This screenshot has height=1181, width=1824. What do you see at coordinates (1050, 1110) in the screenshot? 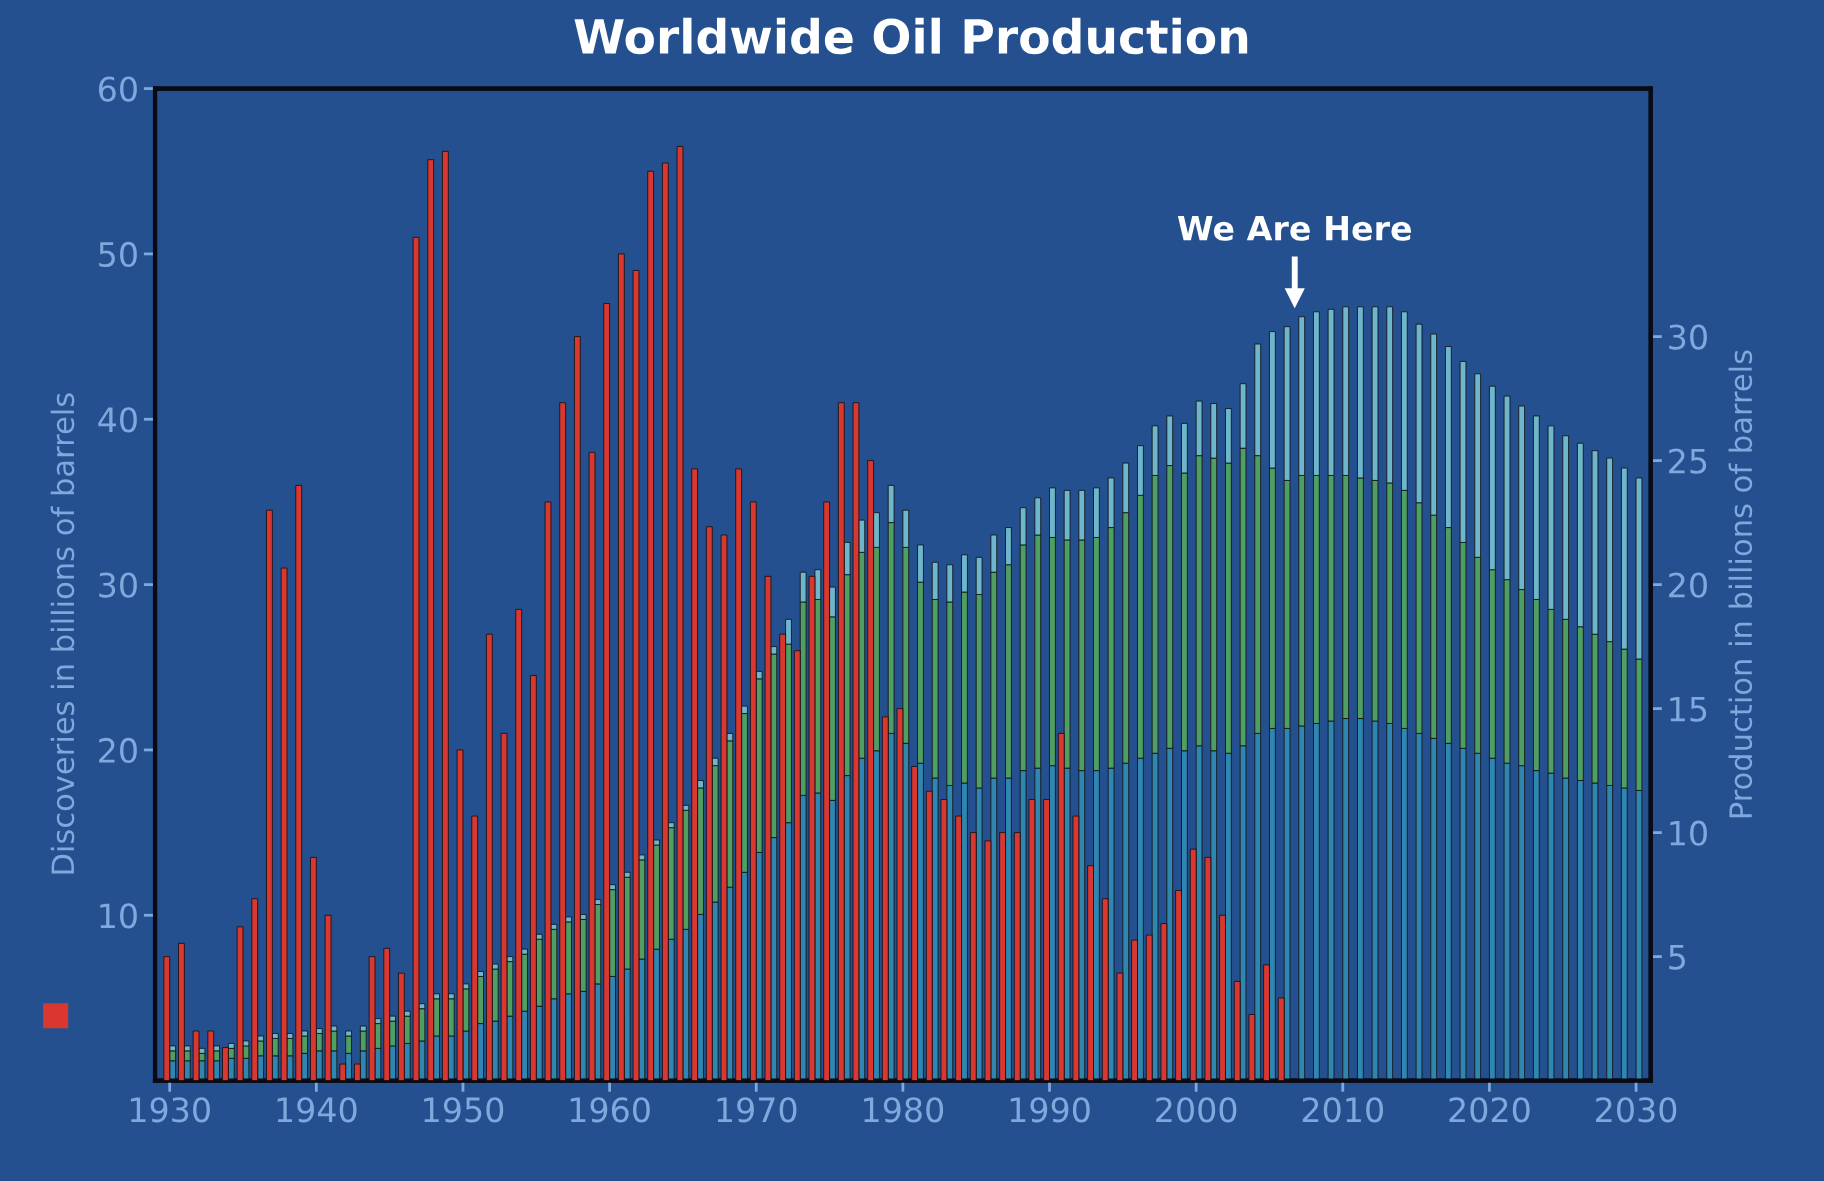
I see `x-tick-label: 1990` at bounding box center [1050, 1110].